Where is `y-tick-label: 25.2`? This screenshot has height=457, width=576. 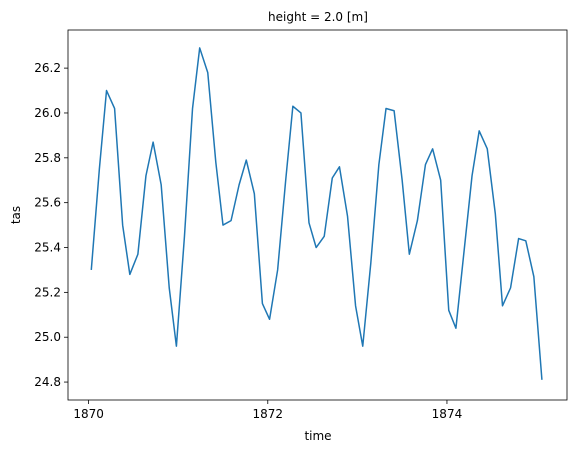 y-tick-label: 25.2 is located at coordinates (47, 292).